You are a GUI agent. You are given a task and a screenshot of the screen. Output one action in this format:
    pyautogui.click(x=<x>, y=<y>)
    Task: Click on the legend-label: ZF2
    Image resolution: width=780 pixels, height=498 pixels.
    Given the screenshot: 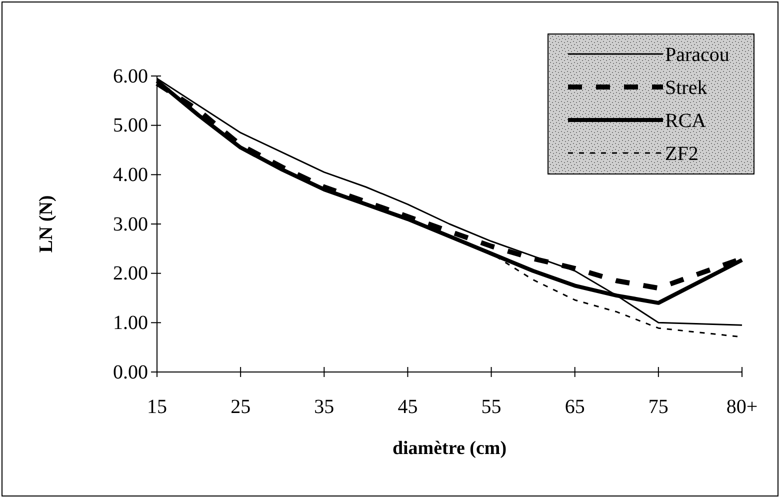 What is the action you would take?
    pyautogui.click(x=681, y=154)
    